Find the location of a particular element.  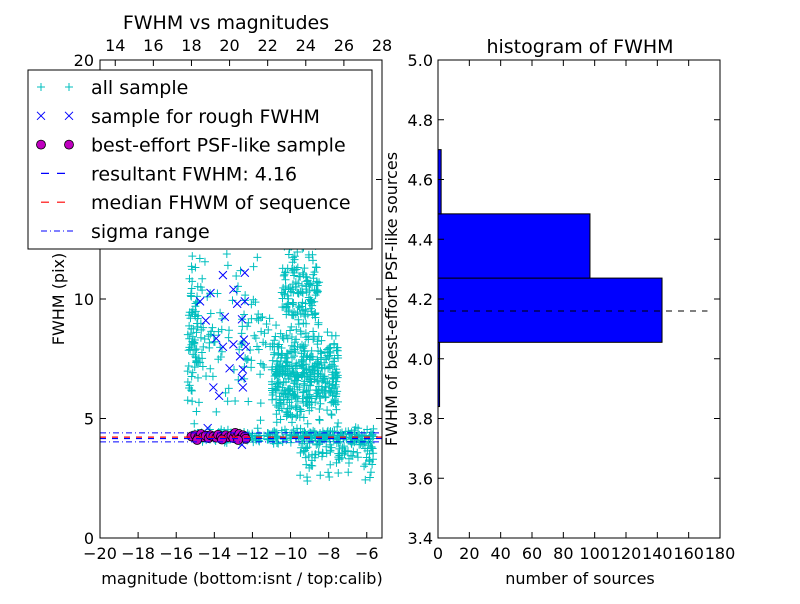

histogram-title: histogram of FWHM is located at coordinates (579, 47).